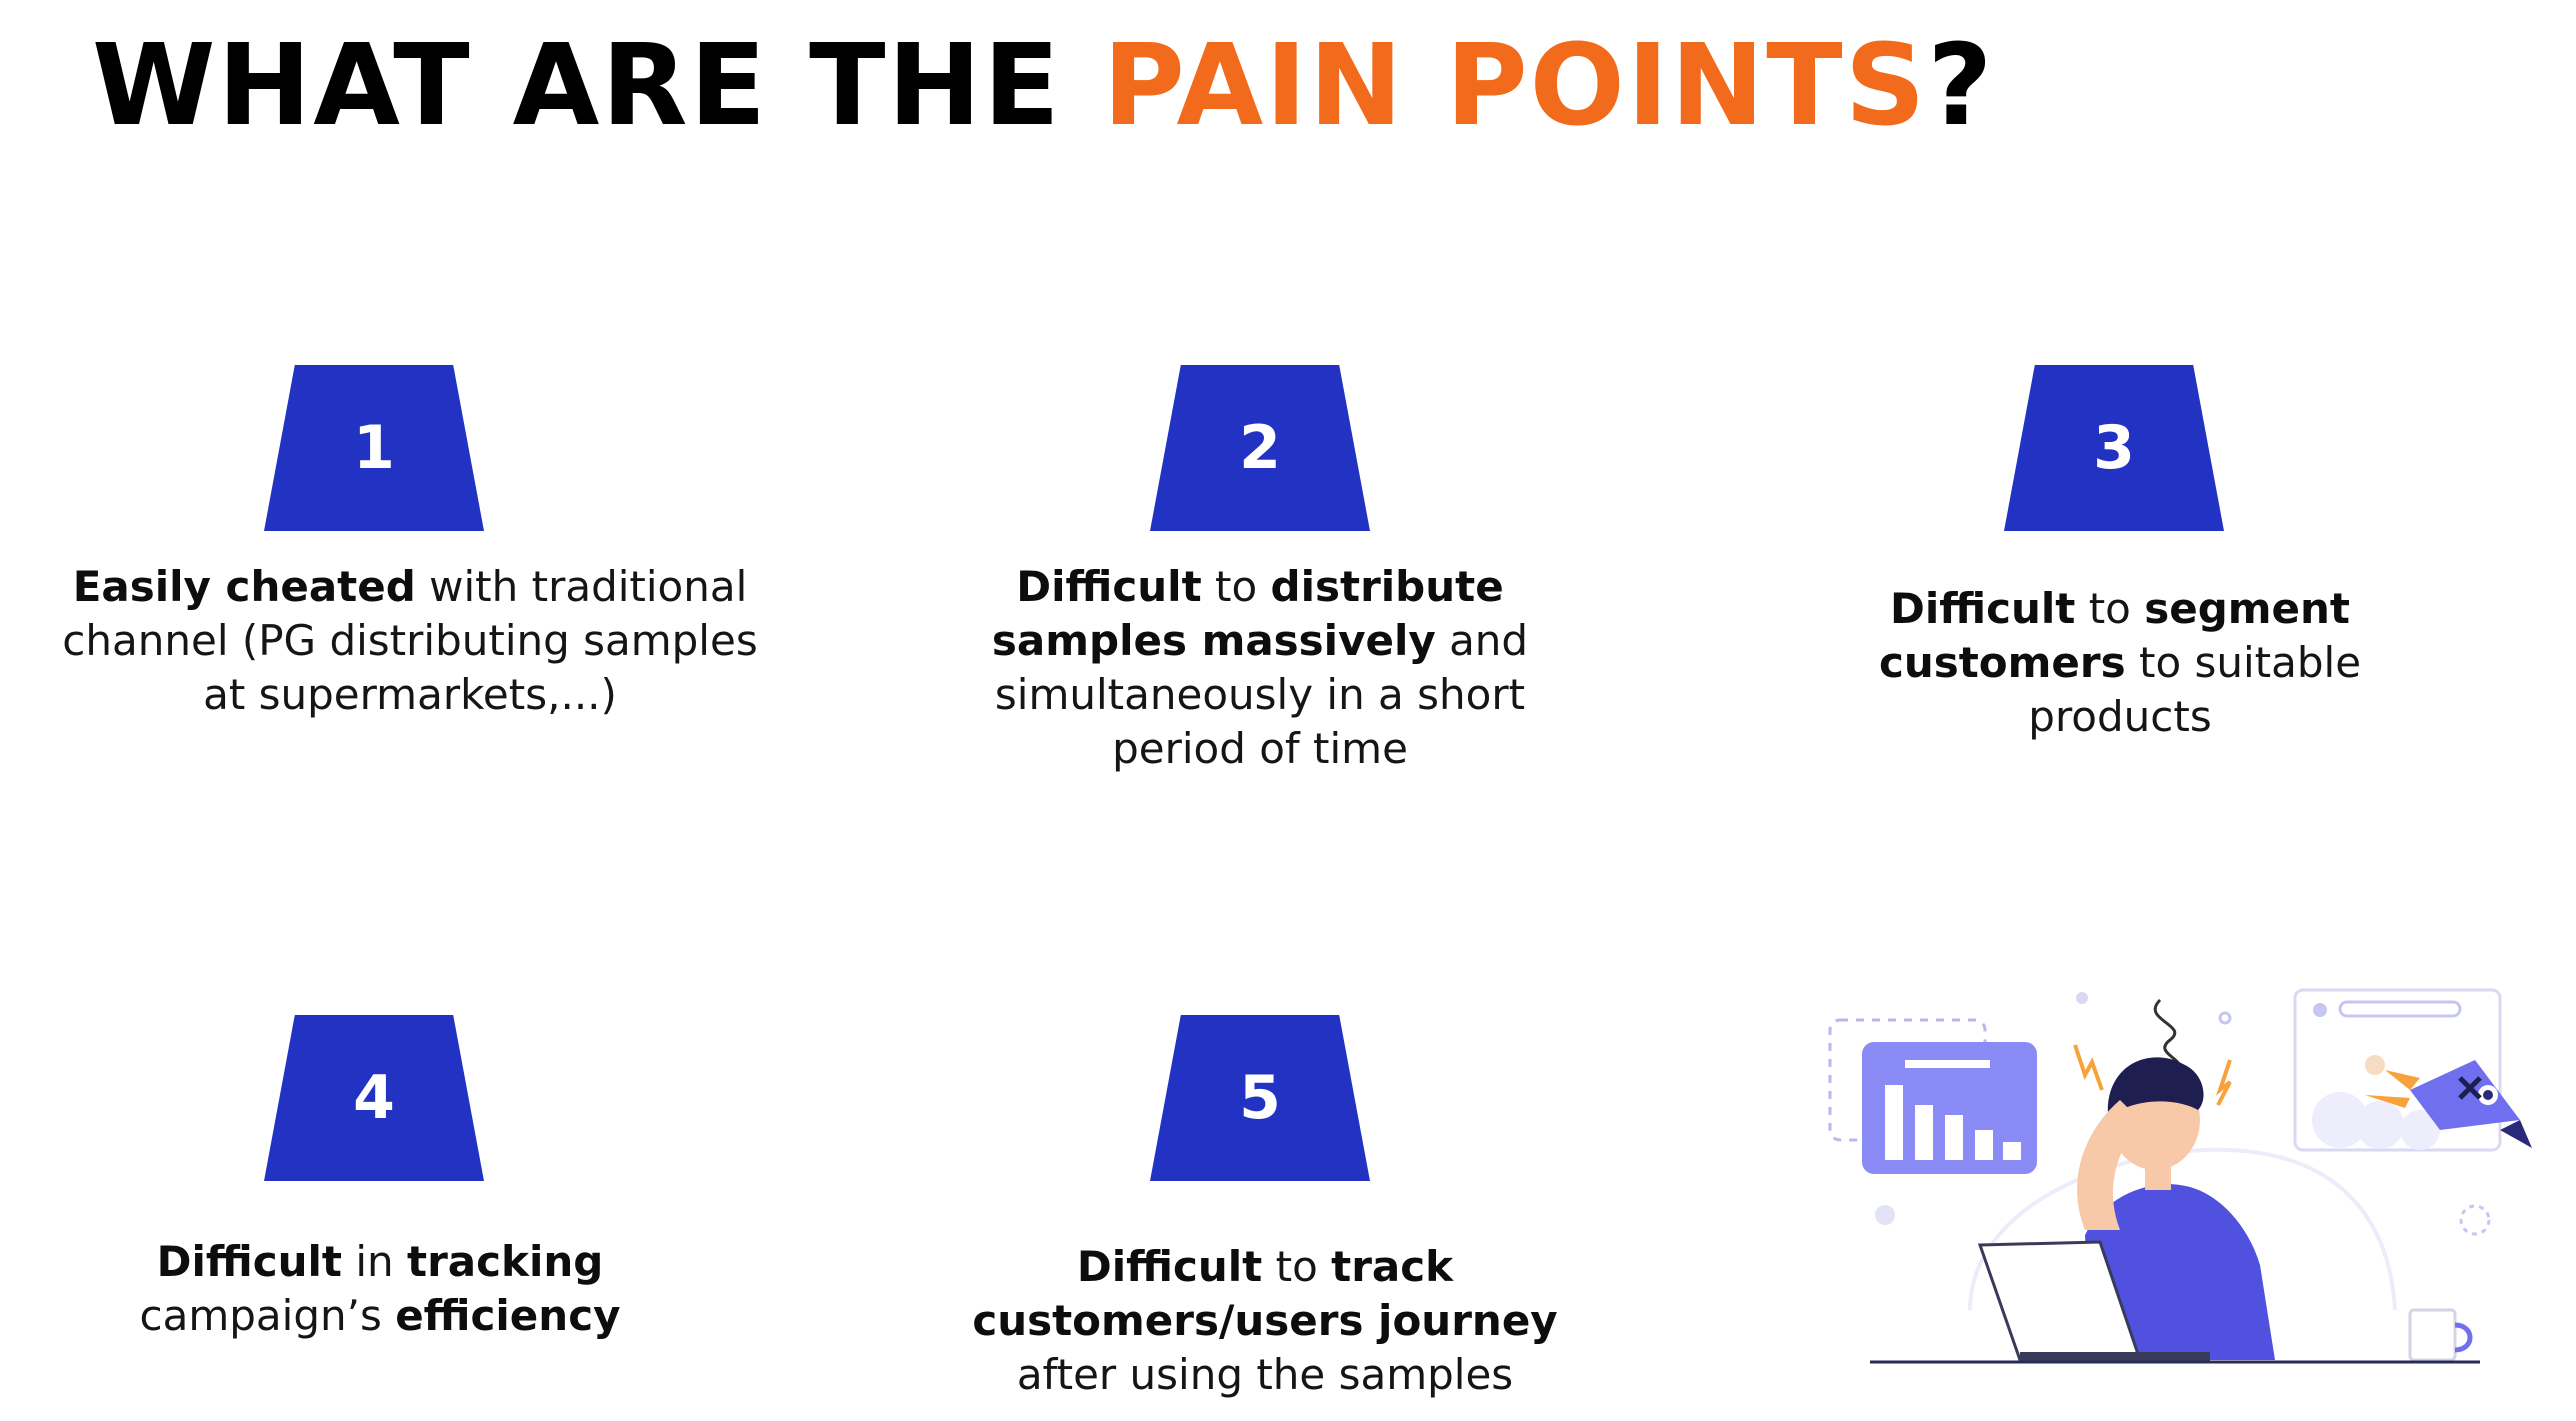 This screenshot has width=2576, height=1421. What do you see at coordinates (249, 1261) in the screenshot?
I see `point-4-text-1: Difficult` at bounding box center [249, 1261].